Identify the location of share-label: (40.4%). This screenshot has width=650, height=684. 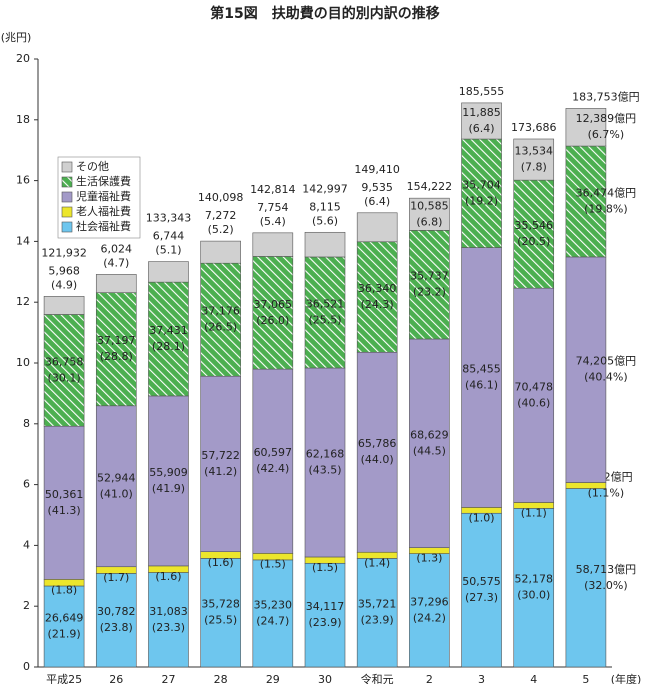
(606, 377).